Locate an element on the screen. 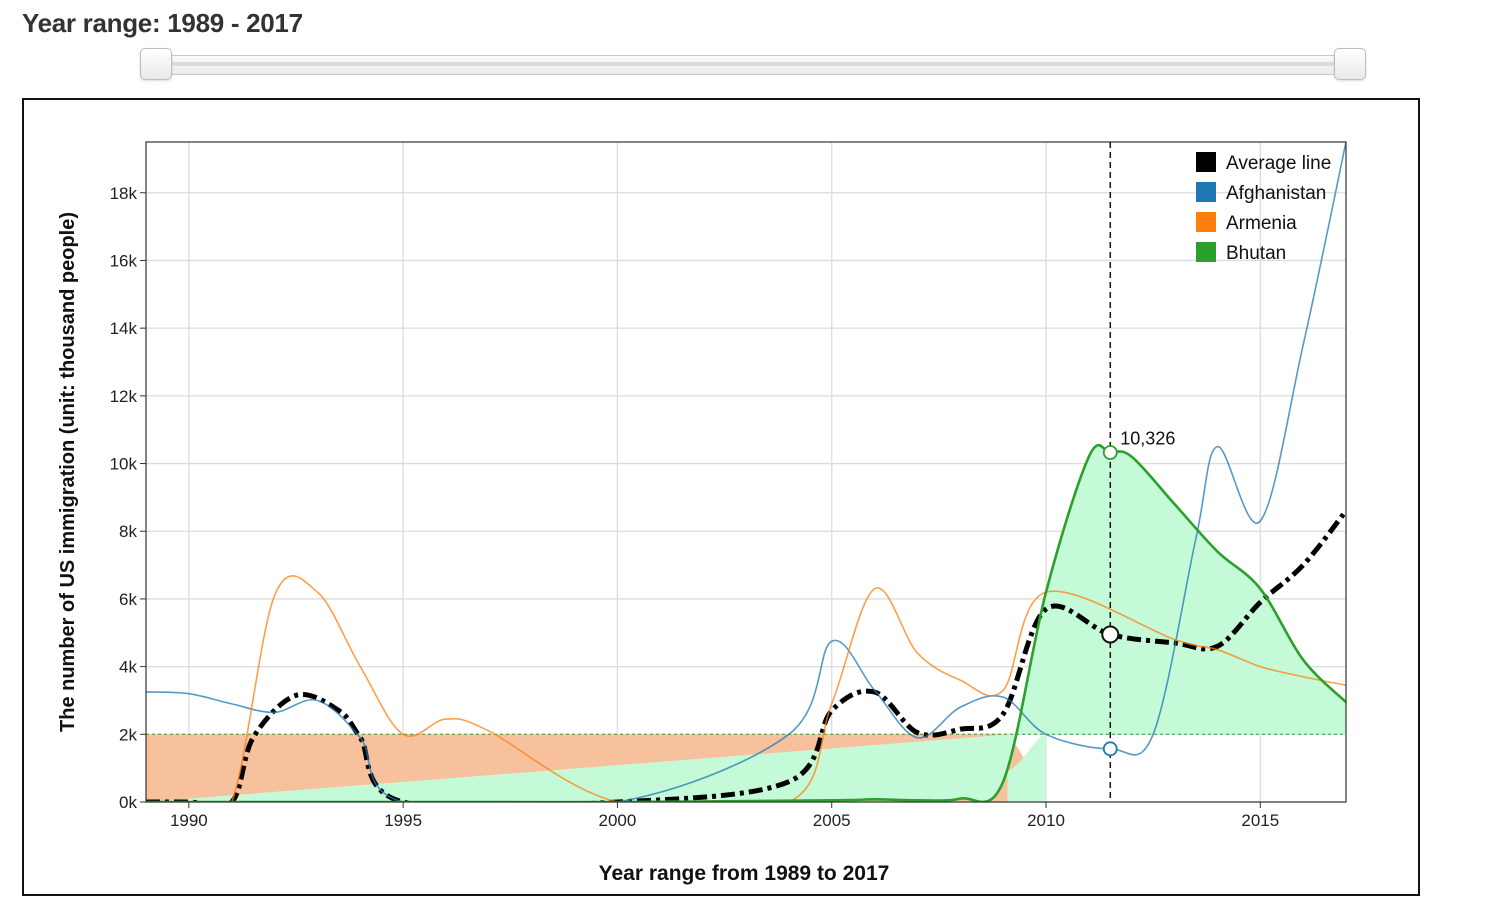 Image resolution: width=1490 pixels, height=904 pixels. year-range-slider is located at coordinates (753, 65).